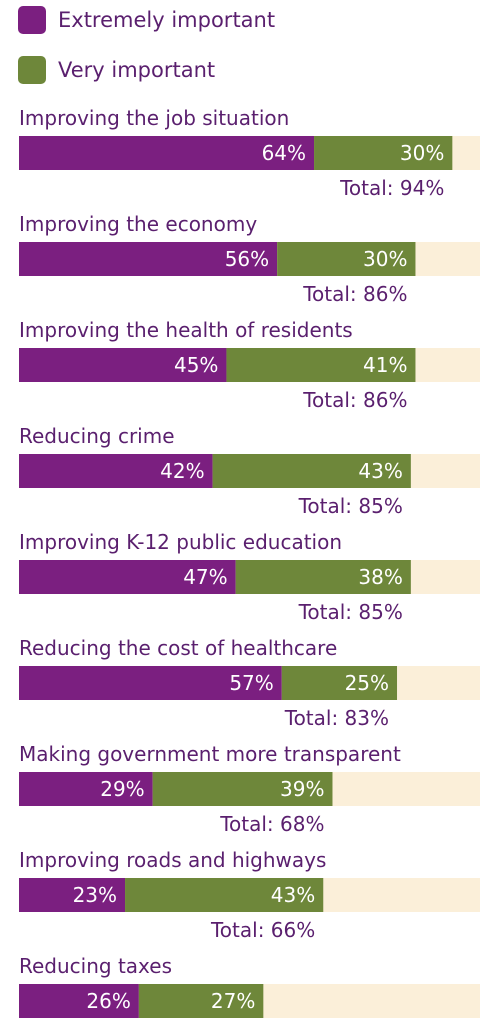 The image size is (486, 1024). Describe the element at coordinates (233, 1001) in the screenshot. I see `value-label-very-important-reducing-taxes: 27%` at that location.